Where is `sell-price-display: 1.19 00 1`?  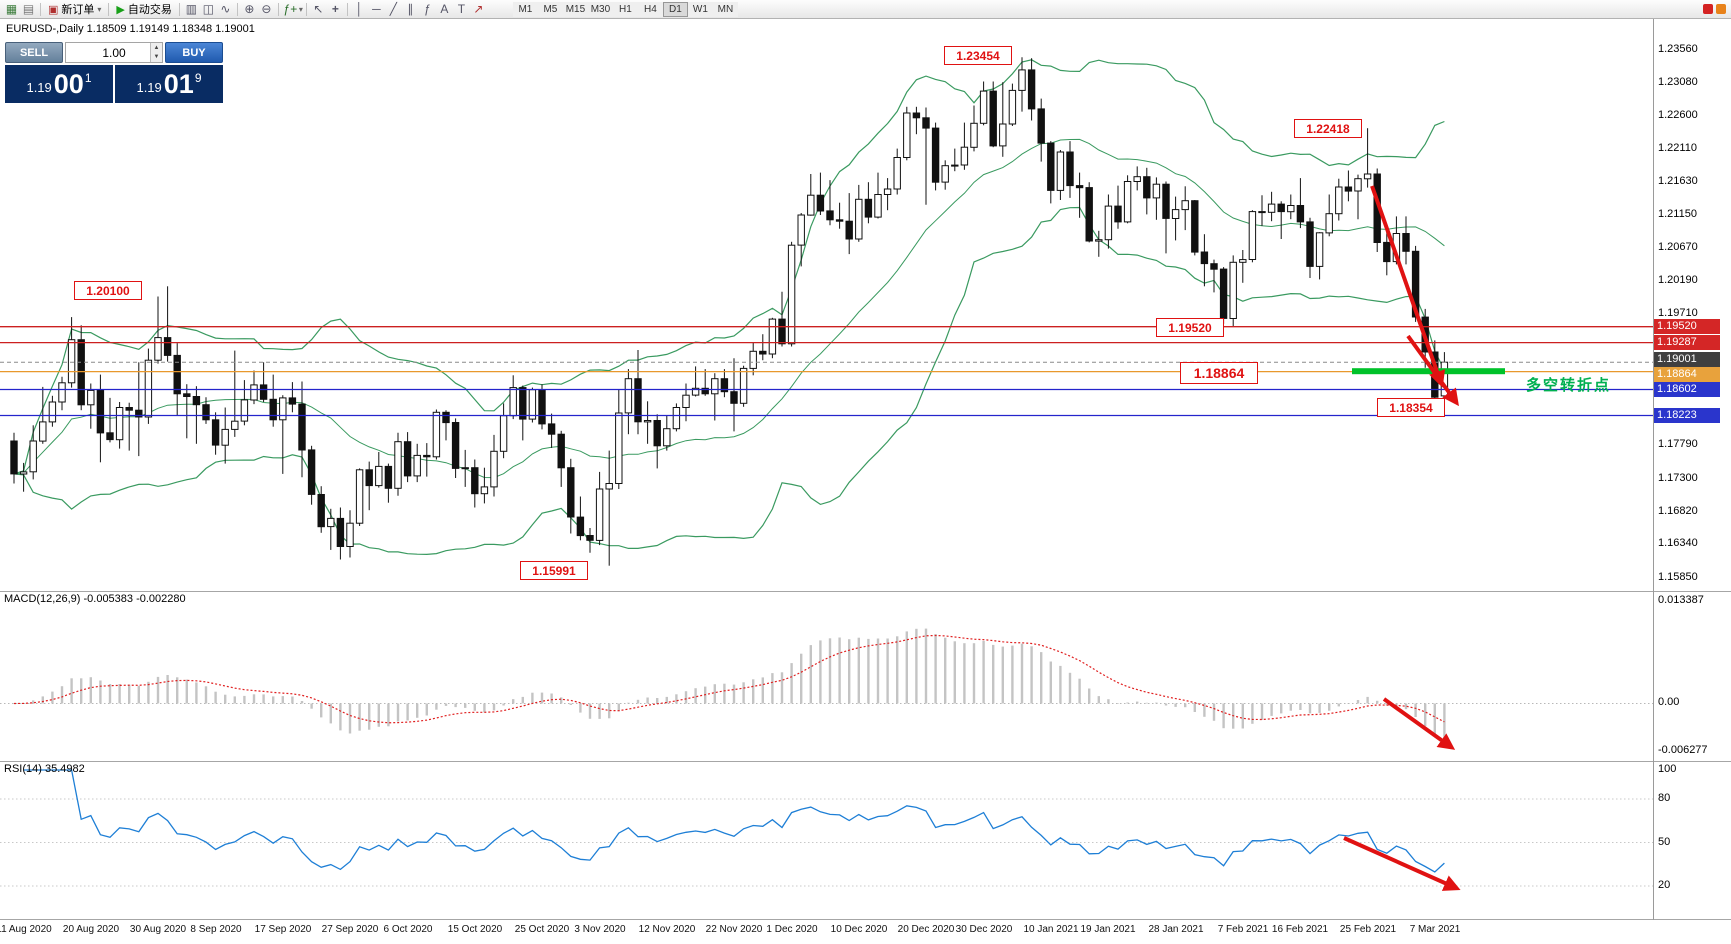 sell-price-display: 1.19 00 1 is located at coordinates (59, 84).